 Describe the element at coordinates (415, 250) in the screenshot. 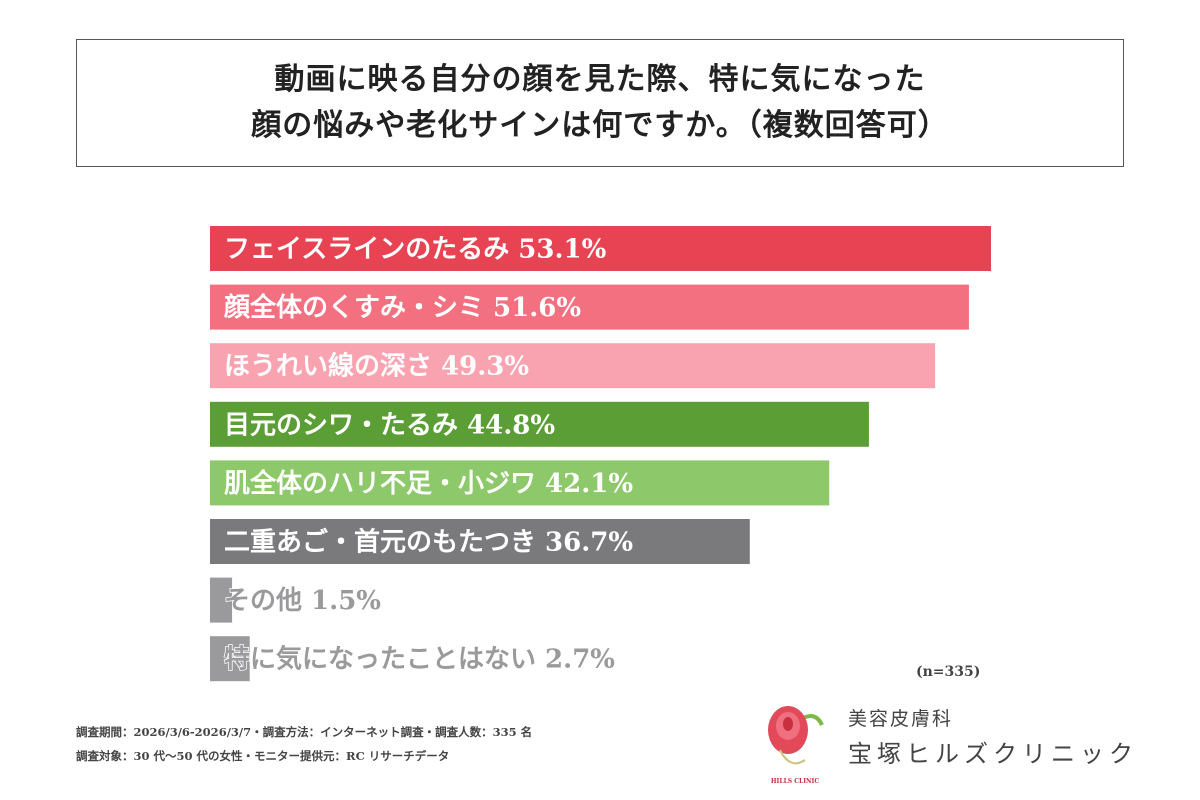

I see `bar-label-1: フェイスラインのたるみ 53.1%` at that location.